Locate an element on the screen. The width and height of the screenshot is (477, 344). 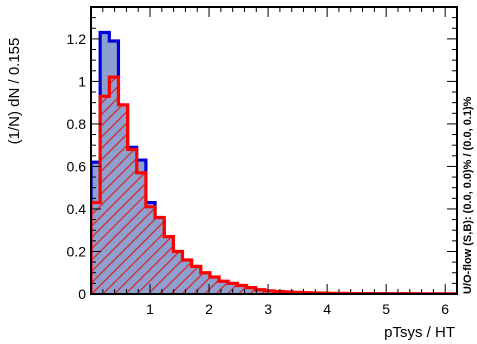
y-tick-label: 1 is located at coordinates (82, 81).